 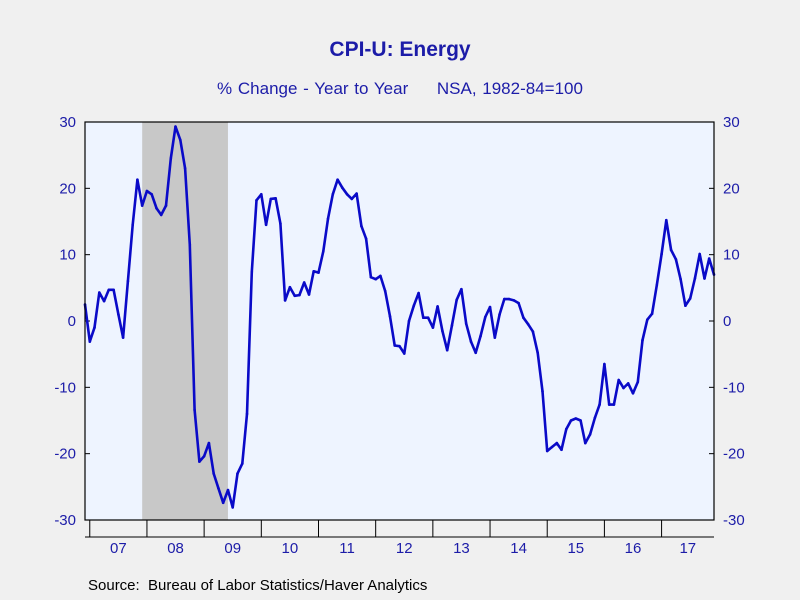 What do you see at coordinates (575, 548) in the screenshot?
I see `x-tick-label: 15` at bounding box center [575, 548].